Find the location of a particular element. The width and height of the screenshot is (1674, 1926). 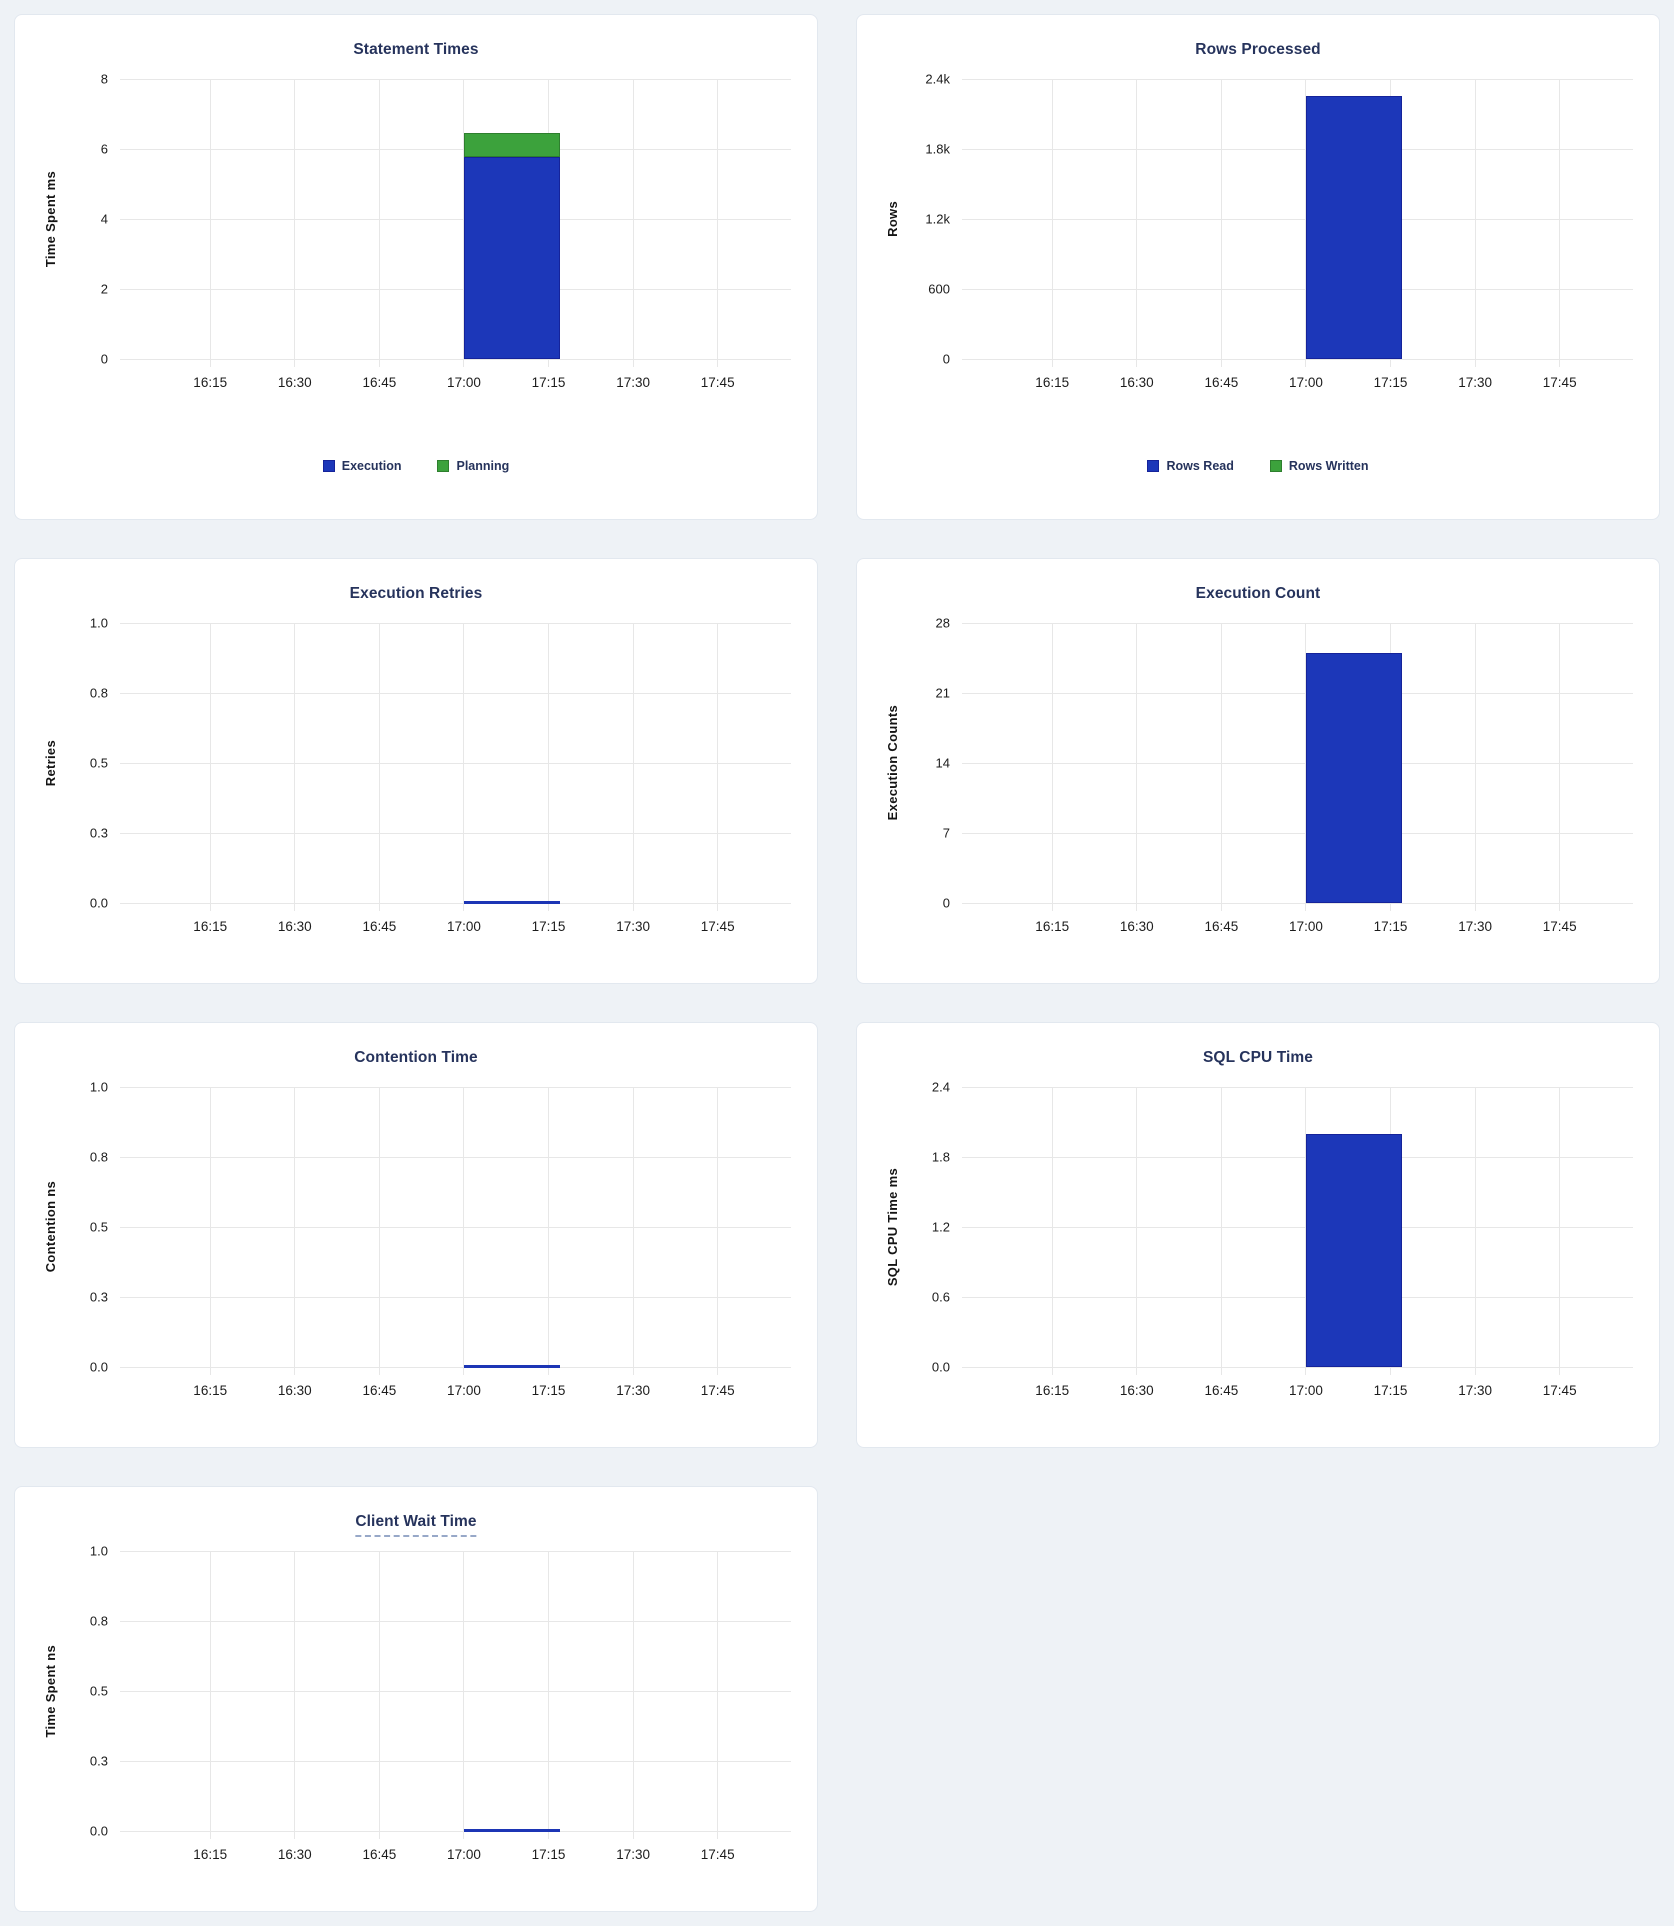

y-tick-label: 1.8k is located at coordinates (937, 149).